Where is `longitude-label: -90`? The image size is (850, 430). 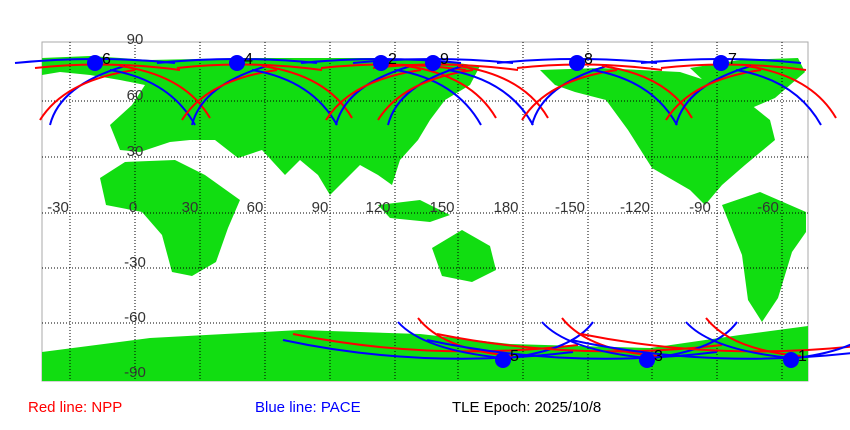
longitude-label: -90 is located at coordinates (700, 207).